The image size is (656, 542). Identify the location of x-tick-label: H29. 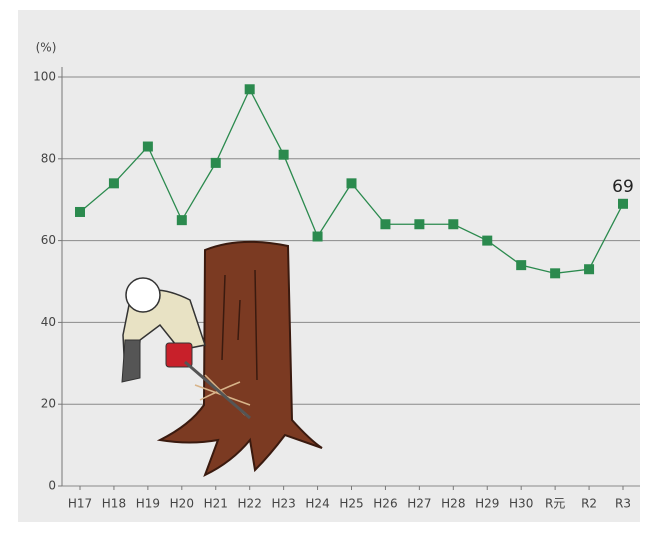
(487, 504).